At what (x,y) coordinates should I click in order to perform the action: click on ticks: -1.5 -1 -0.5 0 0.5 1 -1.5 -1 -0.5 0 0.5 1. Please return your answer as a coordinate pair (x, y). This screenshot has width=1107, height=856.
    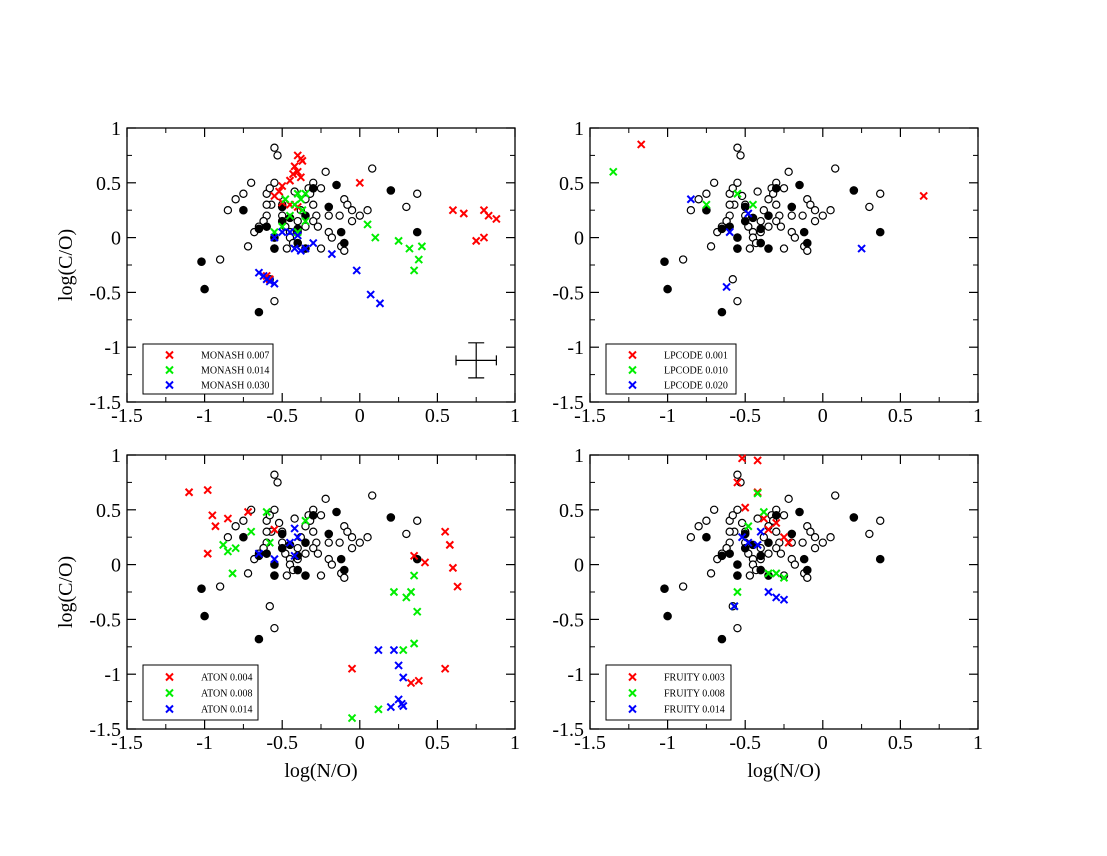
    Looking at the image, I should click on (767, 599).